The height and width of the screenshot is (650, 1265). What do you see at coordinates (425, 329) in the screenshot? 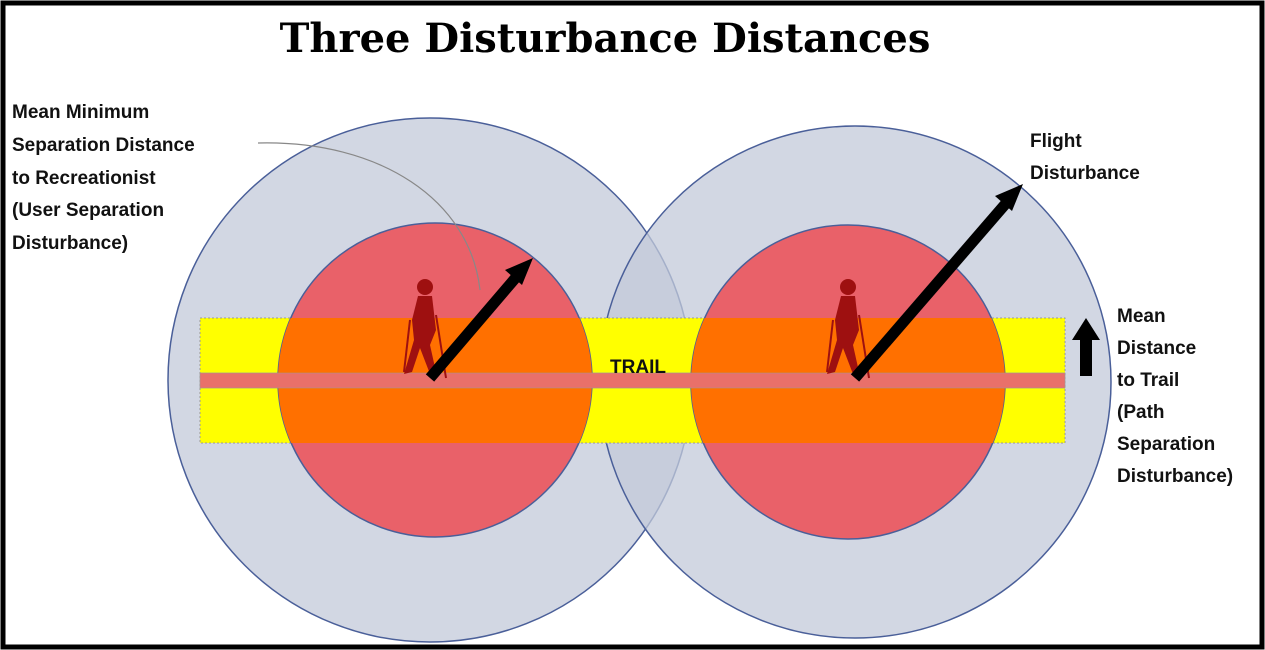
I see `hiker-left` at bounding box center [425, 329].